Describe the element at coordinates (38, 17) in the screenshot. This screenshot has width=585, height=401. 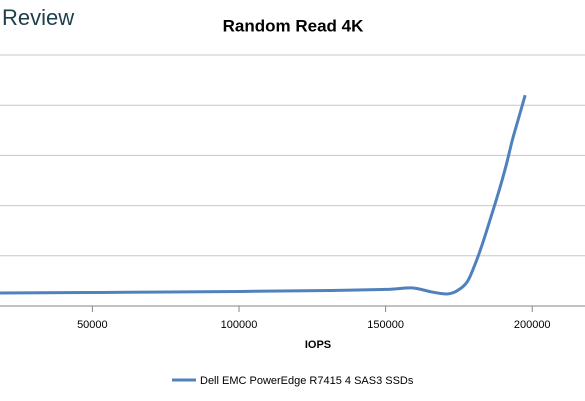
I see `logo-text: Review` at that location.